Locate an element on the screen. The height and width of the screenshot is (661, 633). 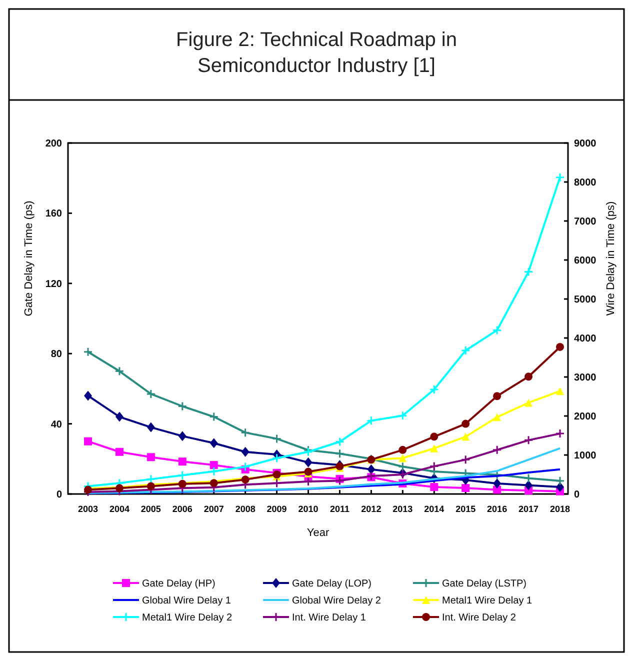
y-axis-title: Gate Delay in Time (ps) is located at coordinates (29, 258).